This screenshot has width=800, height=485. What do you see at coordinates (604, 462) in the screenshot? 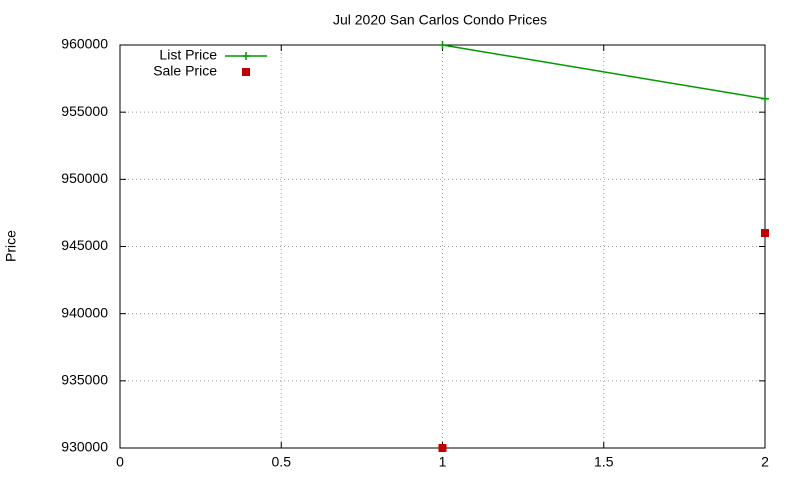
I see `x-tick-label: 1.5` at bounding box center [604, 462].